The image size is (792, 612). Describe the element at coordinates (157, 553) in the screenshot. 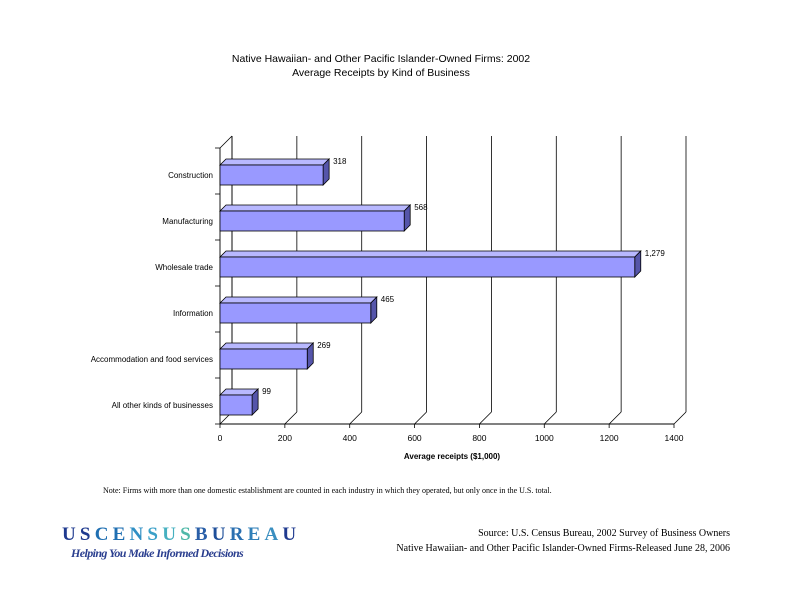

I see `logo-tagline: Helping You Make Informed Decisions` at that location.